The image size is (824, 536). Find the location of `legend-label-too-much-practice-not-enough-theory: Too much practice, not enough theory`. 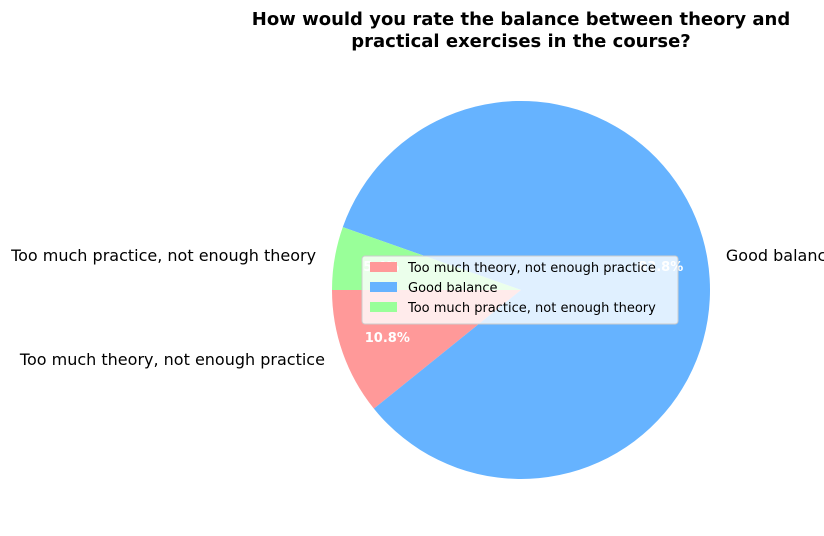

legend-label-too-much-practice-not-enough-theory: Too much practice, not enough theory is located at coordinates (531, 308).